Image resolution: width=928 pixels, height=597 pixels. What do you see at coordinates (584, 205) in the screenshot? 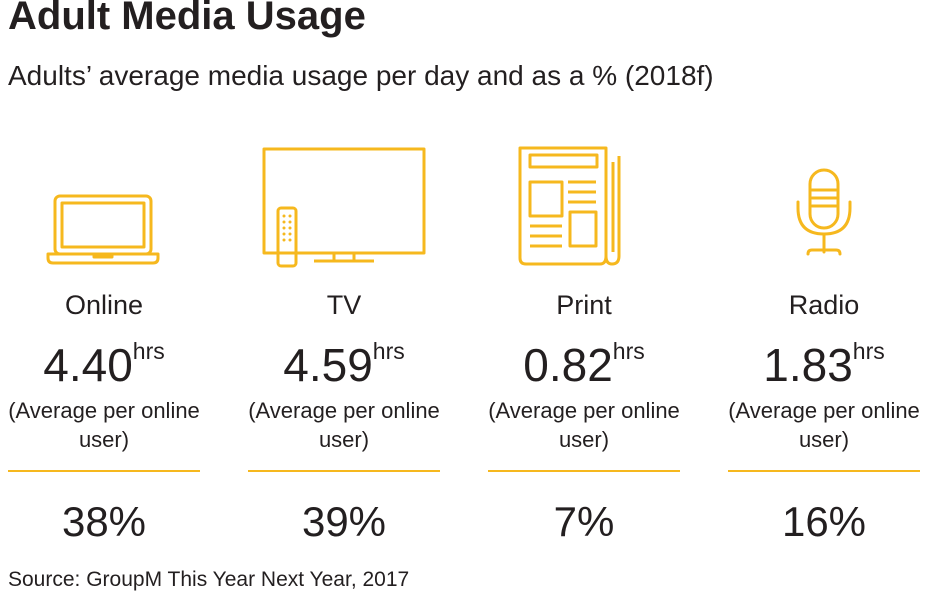
I see `newspaper-icon` at bounding box center [584, 205].